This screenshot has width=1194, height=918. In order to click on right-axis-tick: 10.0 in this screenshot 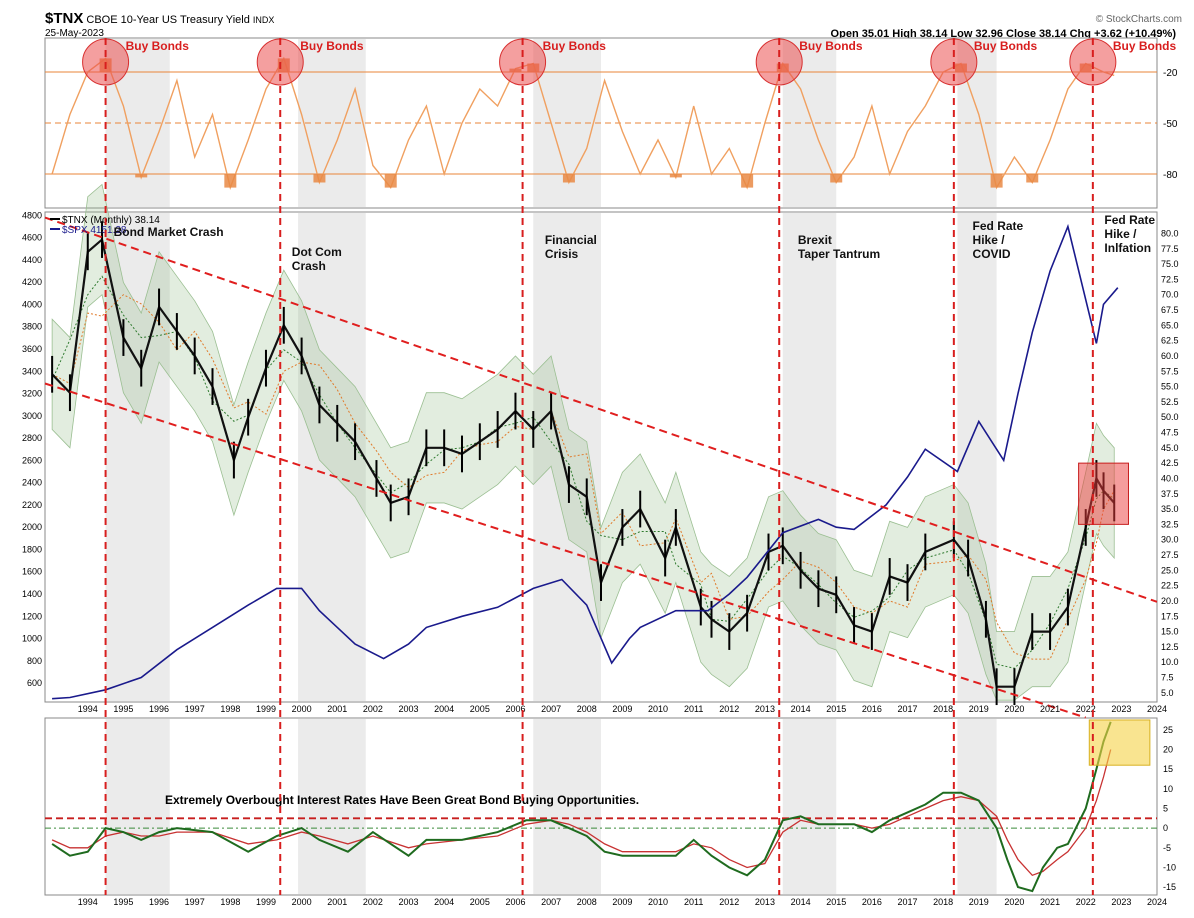, I will do `click(1170, 662)`.